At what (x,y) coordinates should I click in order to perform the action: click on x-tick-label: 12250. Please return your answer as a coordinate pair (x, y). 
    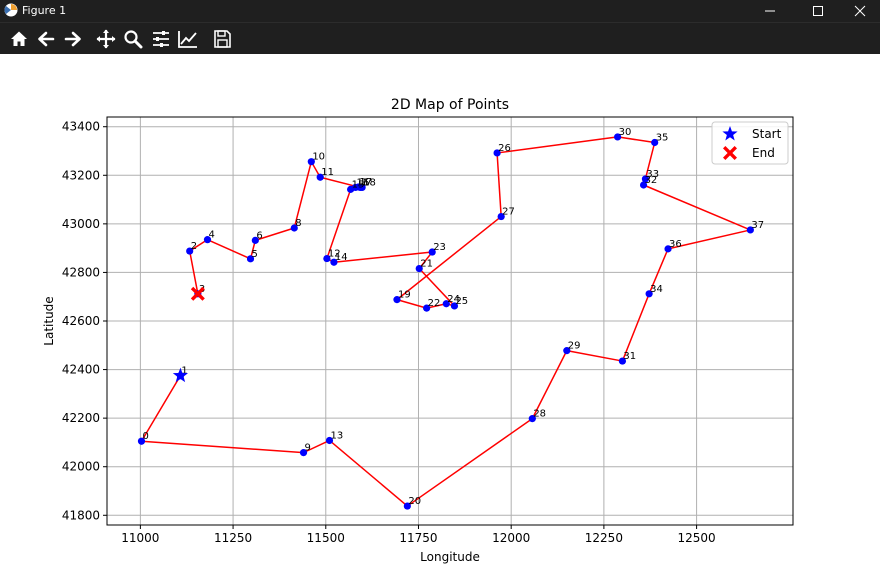
    Looking at the image, I should click on (604, 538).